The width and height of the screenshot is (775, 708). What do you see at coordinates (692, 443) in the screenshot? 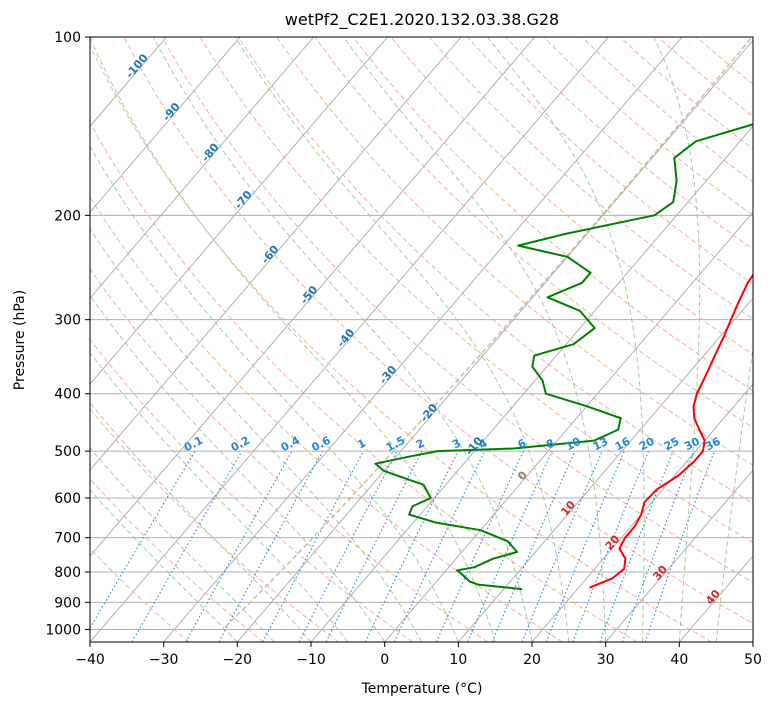
I see `mixing-ratio-label: 30` at bounding box center [692, 443].